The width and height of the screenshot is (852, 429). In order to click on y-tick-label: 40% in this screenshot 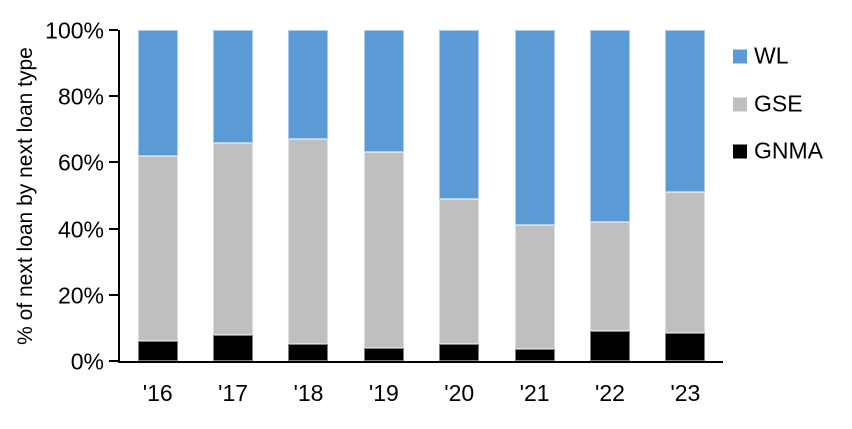, I will do `click(80, 229)`.